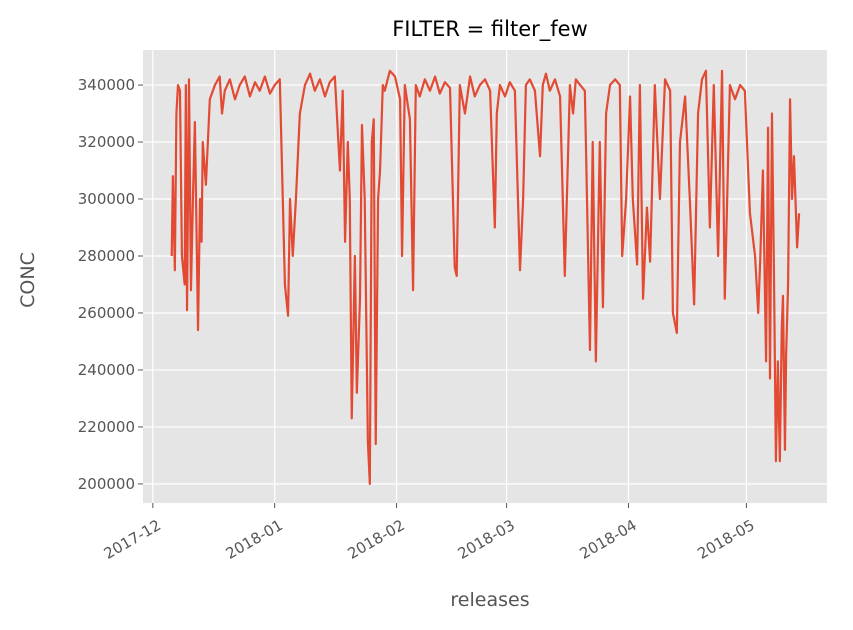 The width and height of the screenshot is (853, 630). Describe the element at coordinates (106, 427) in the screenshot. I see `y-tick-label: 220000` at that location.